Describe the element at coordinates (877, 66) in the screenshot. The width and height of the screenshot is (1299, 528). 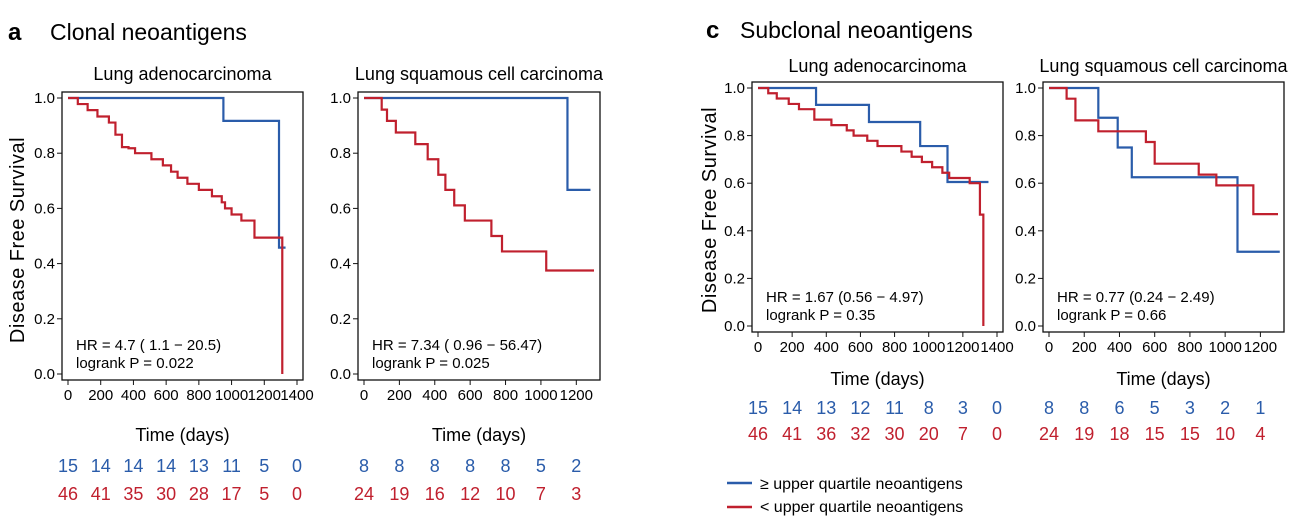
I see `plot-title: Lung adenocarcinoma` at that location.